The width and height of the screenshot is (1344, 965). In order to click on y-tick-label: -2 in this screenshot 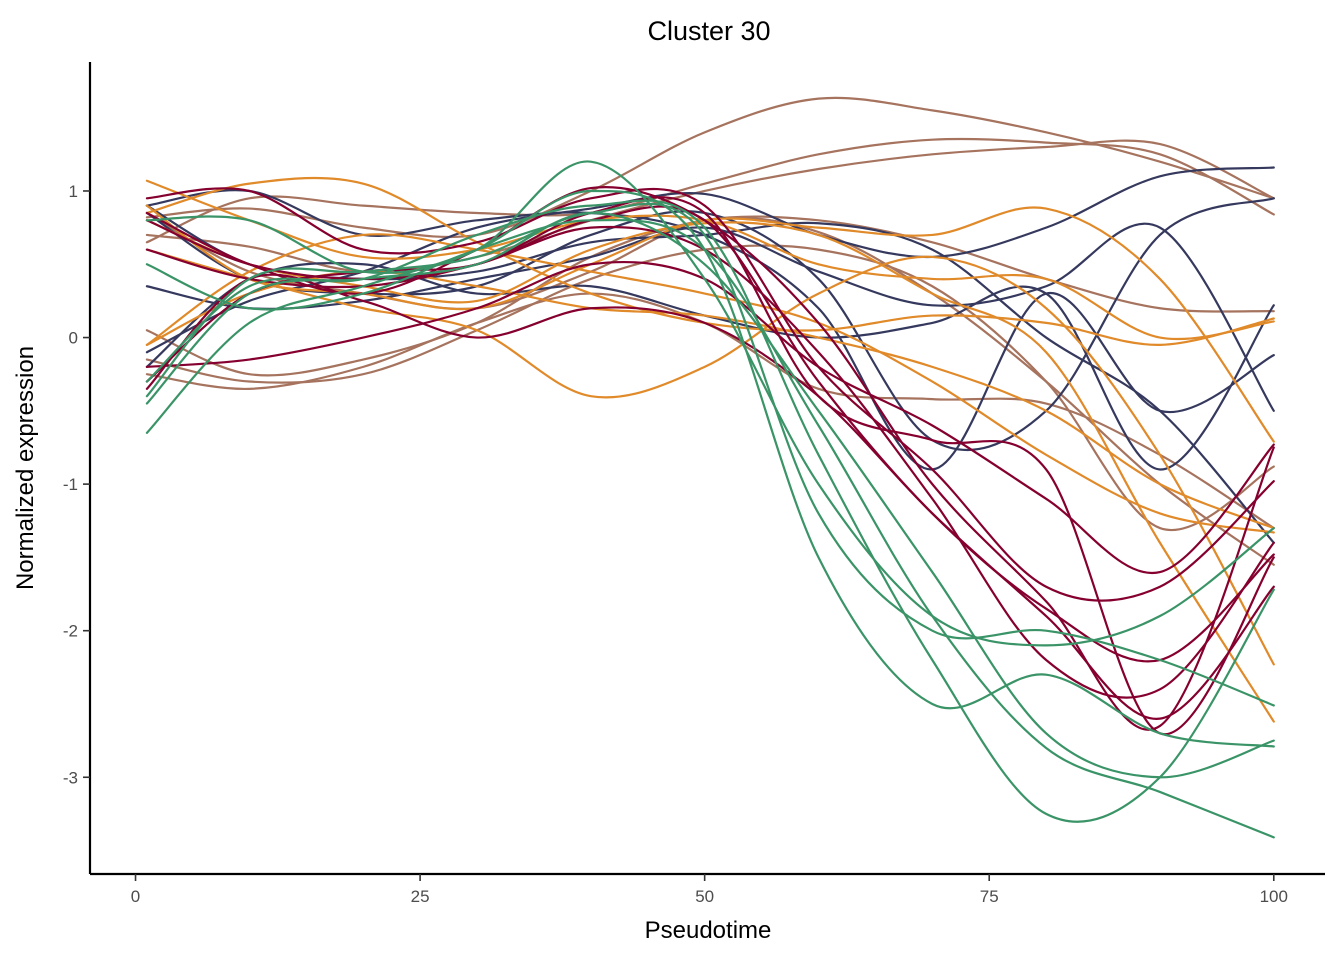, I will do `click(70, 631)`.